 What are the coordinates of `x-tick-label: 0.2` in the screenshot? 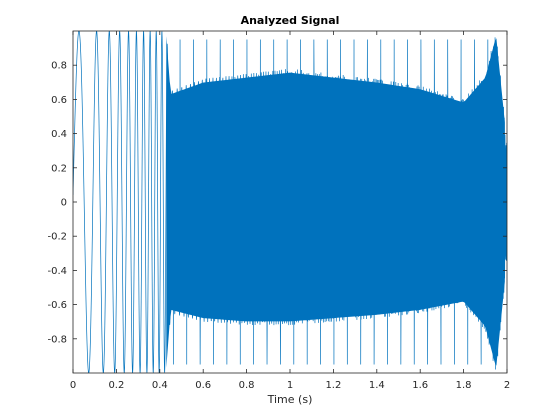 It's located at (116, 385).